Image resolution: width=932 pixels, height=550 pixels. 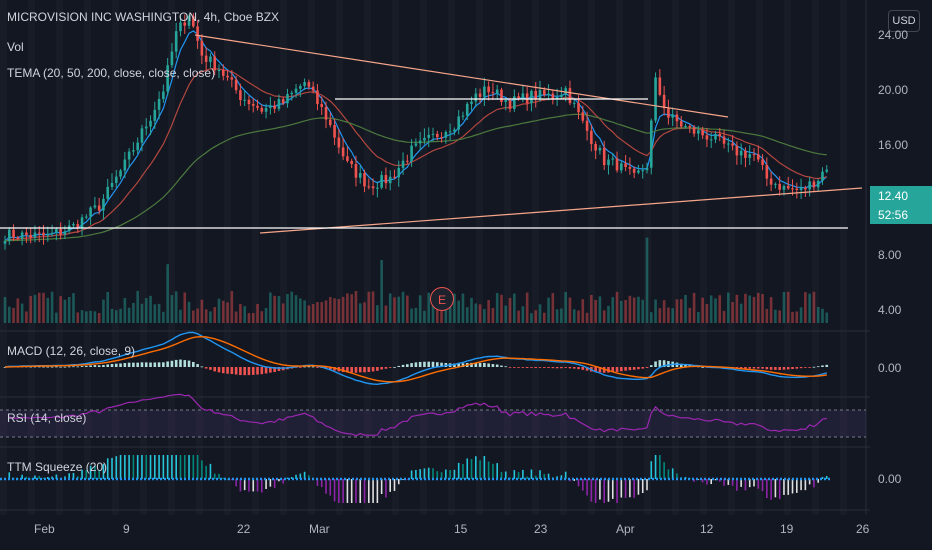 What do you see at coordinates (111, 73) in the screenshot?
I see `tema-indicator-label: TEMA (20, 50, 200, close, close, close)` at bounding box center [111, 73].